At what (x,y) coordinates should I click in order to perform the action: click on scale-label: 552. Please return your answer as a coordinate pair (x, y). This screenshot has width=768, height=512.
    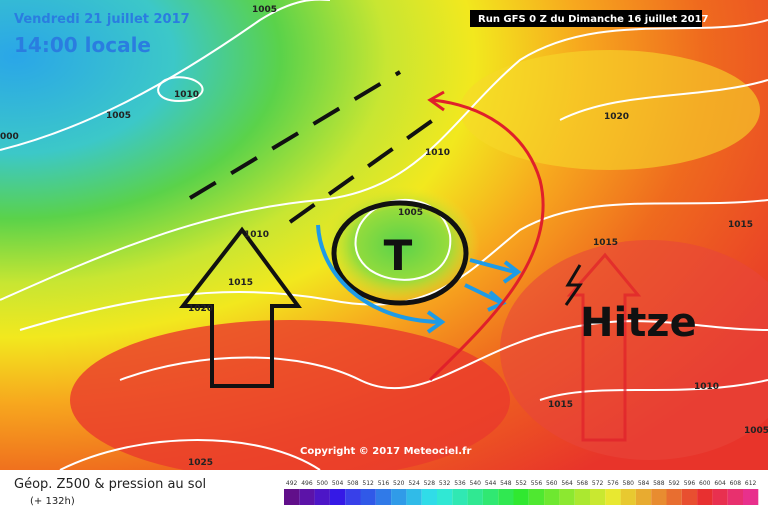
    Looking at the image, I should click on (521, 483).